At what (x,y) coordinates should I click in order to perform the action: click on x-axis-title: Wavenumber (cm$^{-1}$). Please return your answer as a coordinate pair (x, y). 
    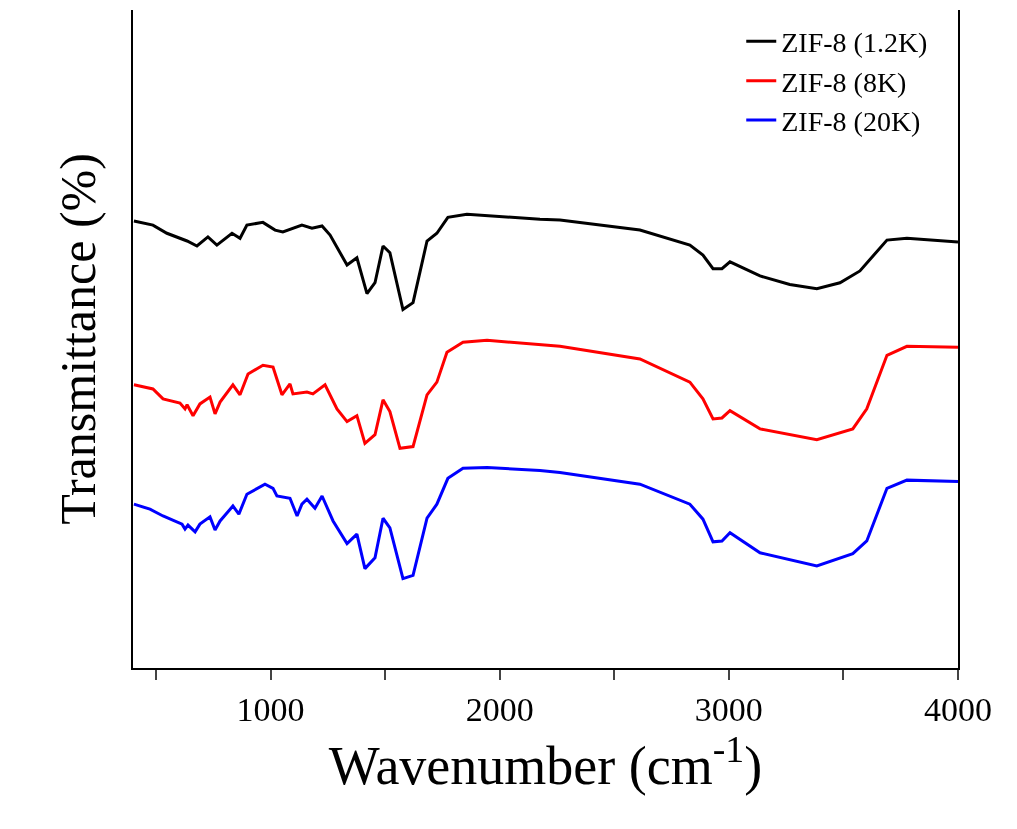
    Looking at the image, I should click on (545, 762).